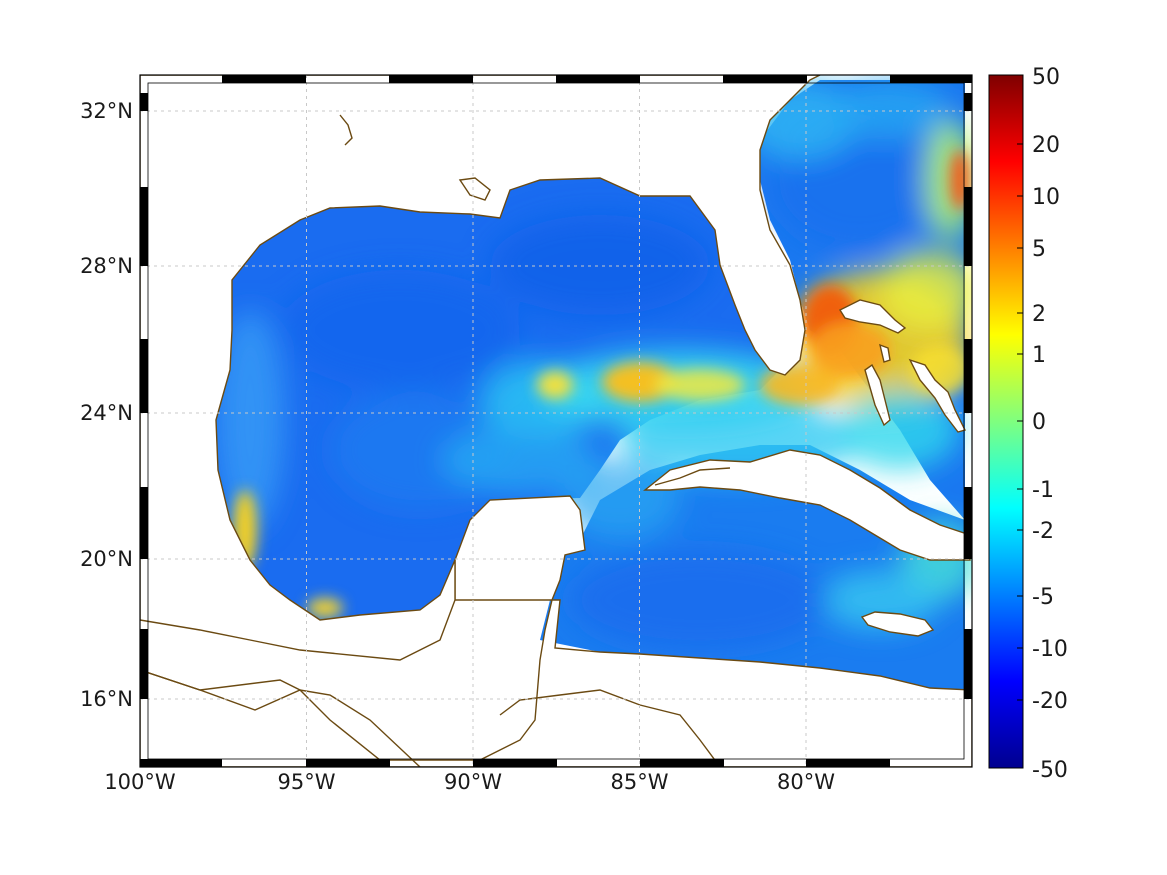 The height and width of the screenshot is (875, 1167). What do you see at coordinates (1043, 531) in the screenshot?
I see `colorbar-tick-label: -2` at bounding box center [1043, 531].